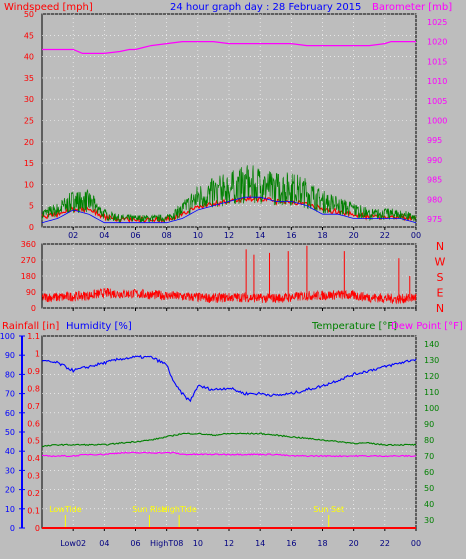  What do you see at coordinates (29, 184) in the screenshot?
I see `wind-ytick-label: 10` at bounding box center [29, 184].